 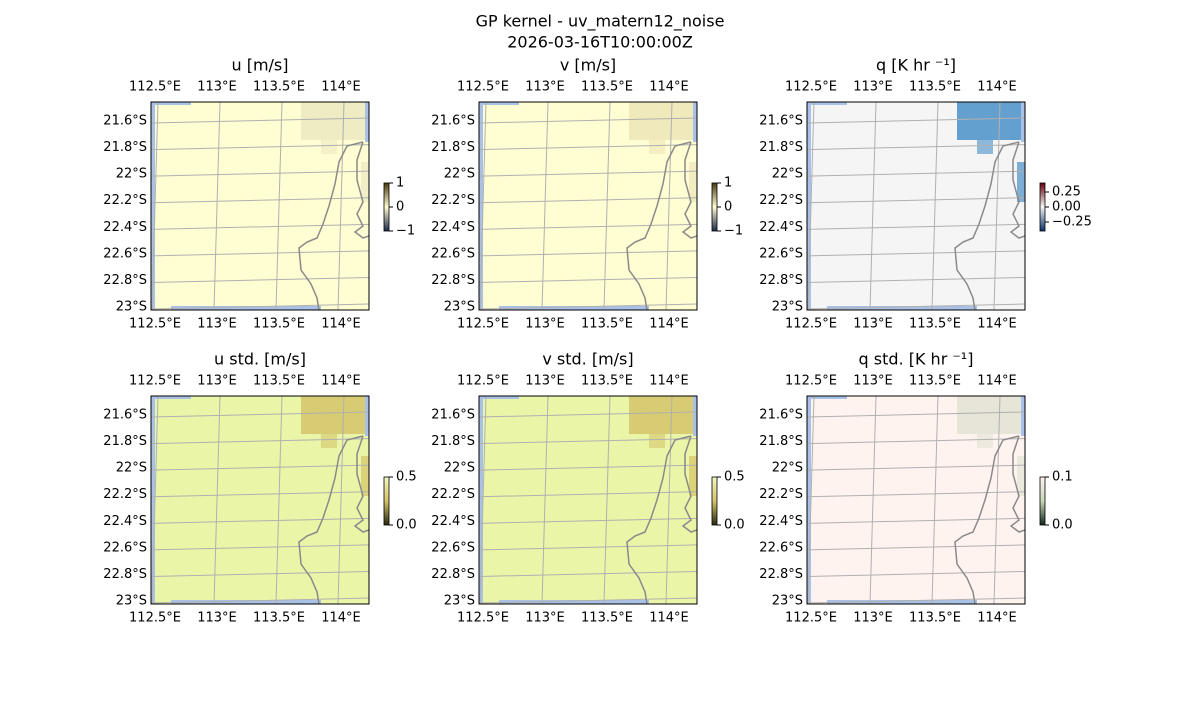 What do you see at coordinates (406, 477) in the screenshot?
I see `colorbar-tick-label: 0.5` at bounding box center [406, 477].